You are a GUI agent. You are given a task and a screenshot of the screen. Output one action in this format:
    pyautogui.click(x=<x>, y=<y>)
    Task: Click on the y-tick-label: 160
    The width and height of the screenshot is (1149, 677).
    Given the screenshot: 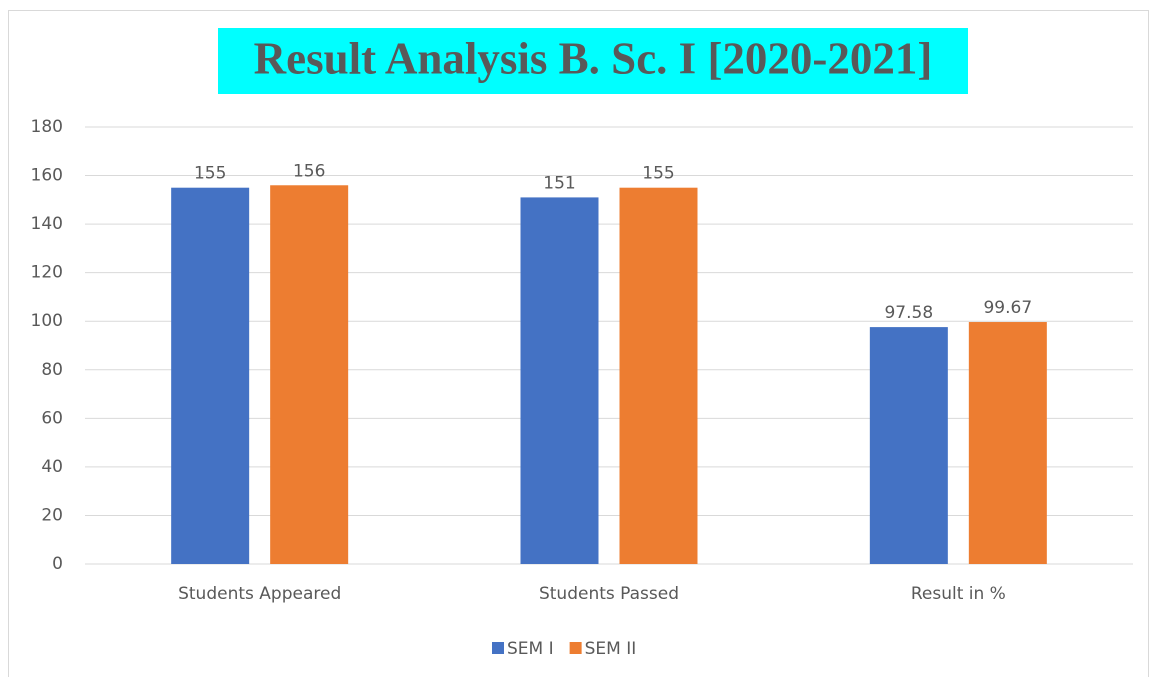 What is the action you would take?
    pyautogui.click(x=47, y=176)
    